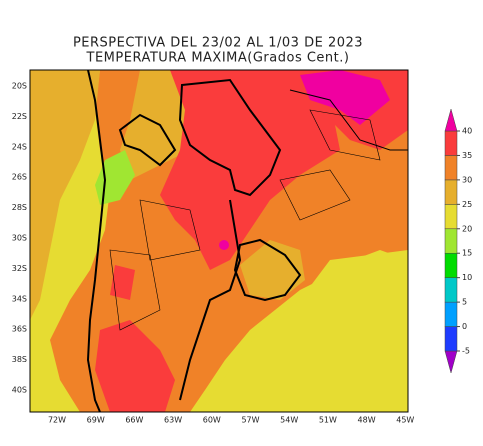 The image size is (483, 446). What do you see at coordinates (19, 268) in the screenshot?
I see `lat-label: 32S` at bounding box center [19, 268].